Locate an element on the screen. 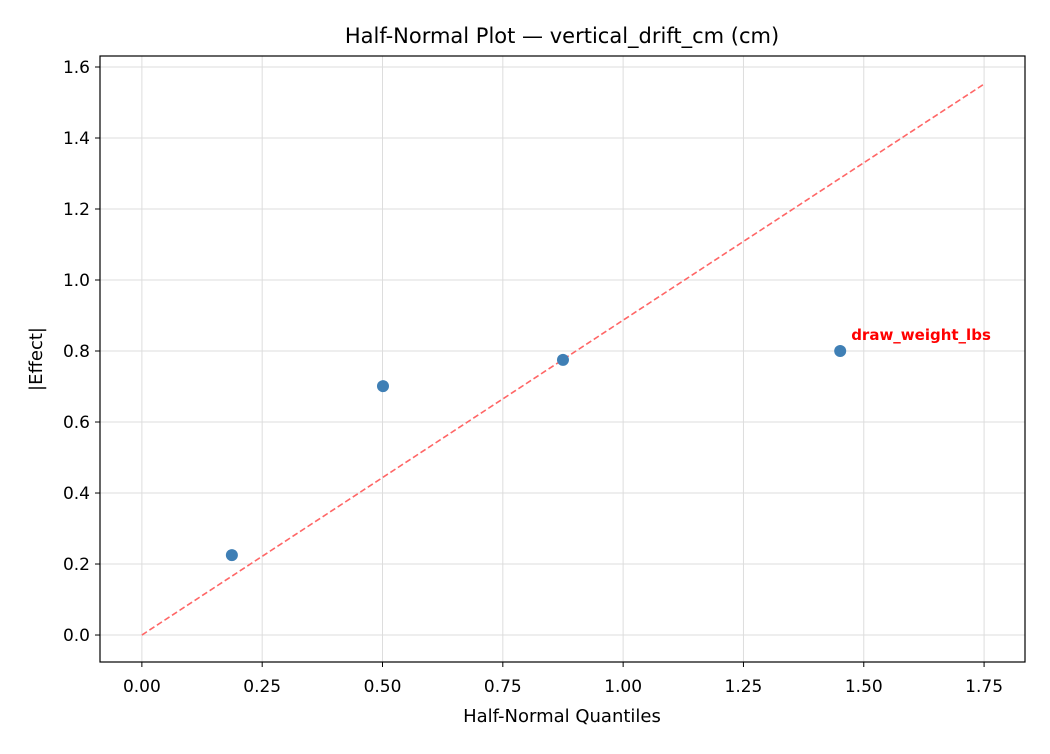 This screenshot has height=754, width=1050. x-axis-label: Half-Normal Quantiles is located at coordinates (562, 716).